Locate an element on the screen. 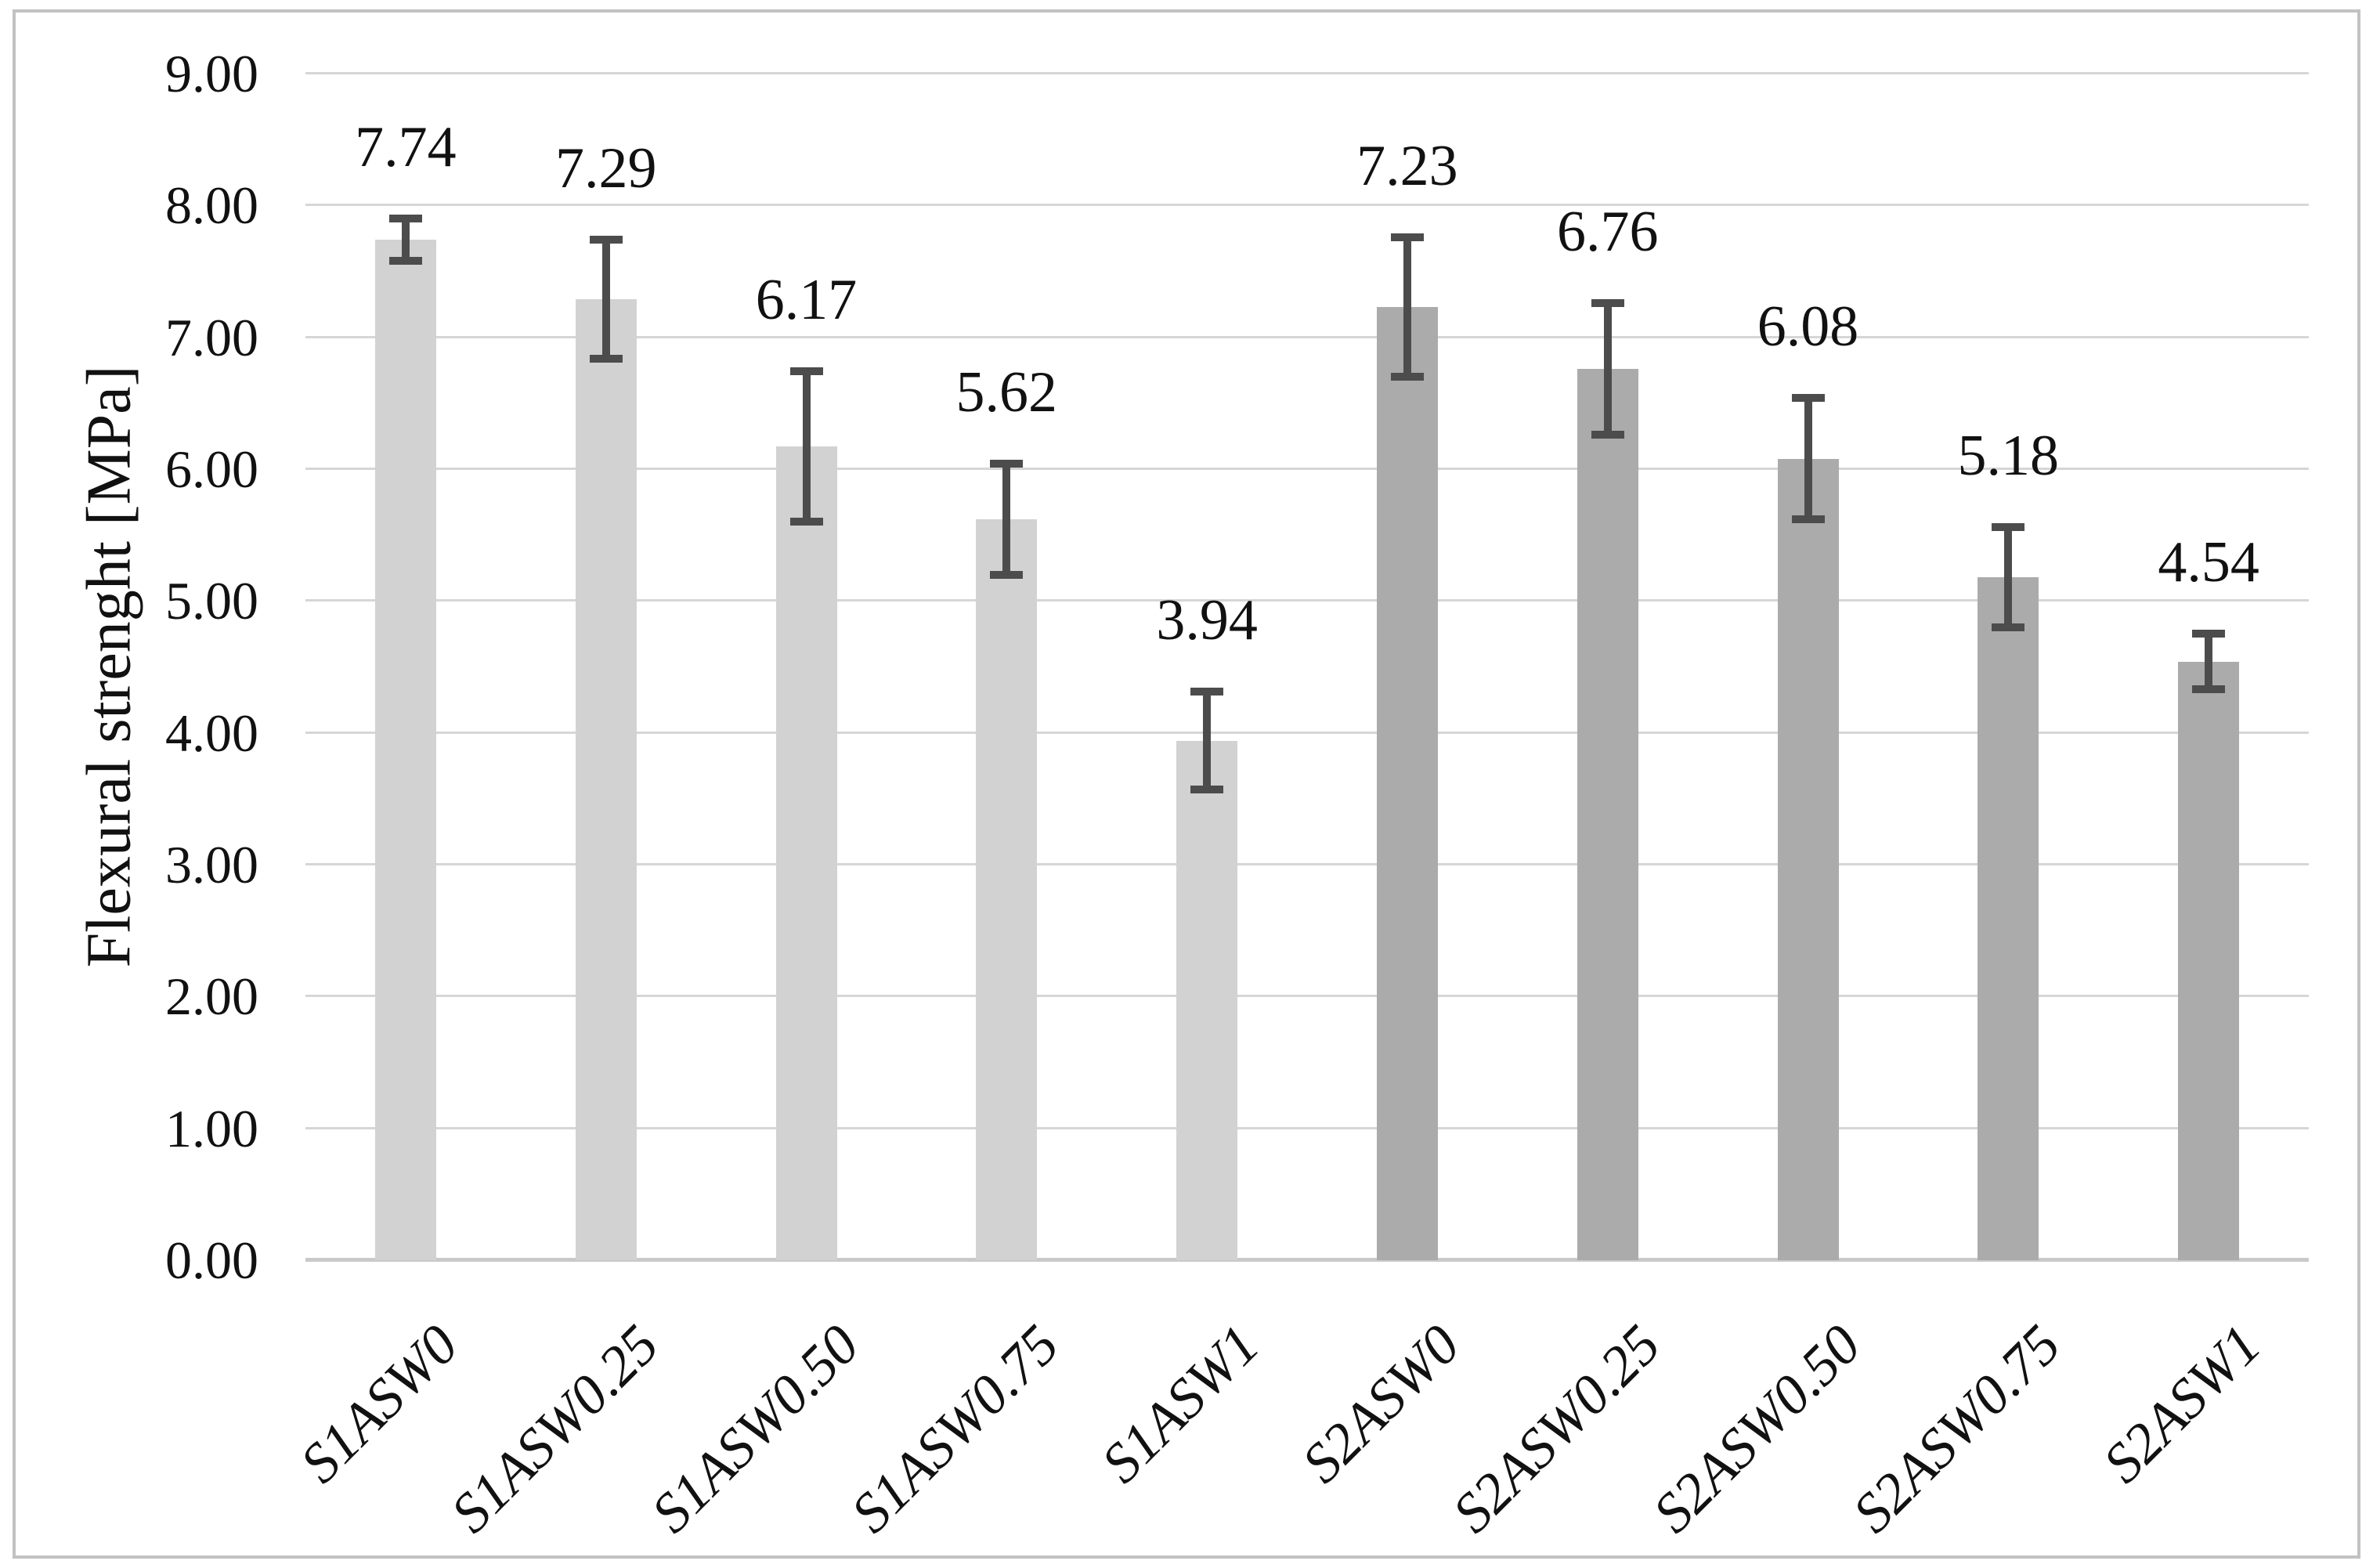 Image resolution: width=2373 pixels, height=1568 pixels. data-label: 5.18 is located at coordinates (2008, 456).